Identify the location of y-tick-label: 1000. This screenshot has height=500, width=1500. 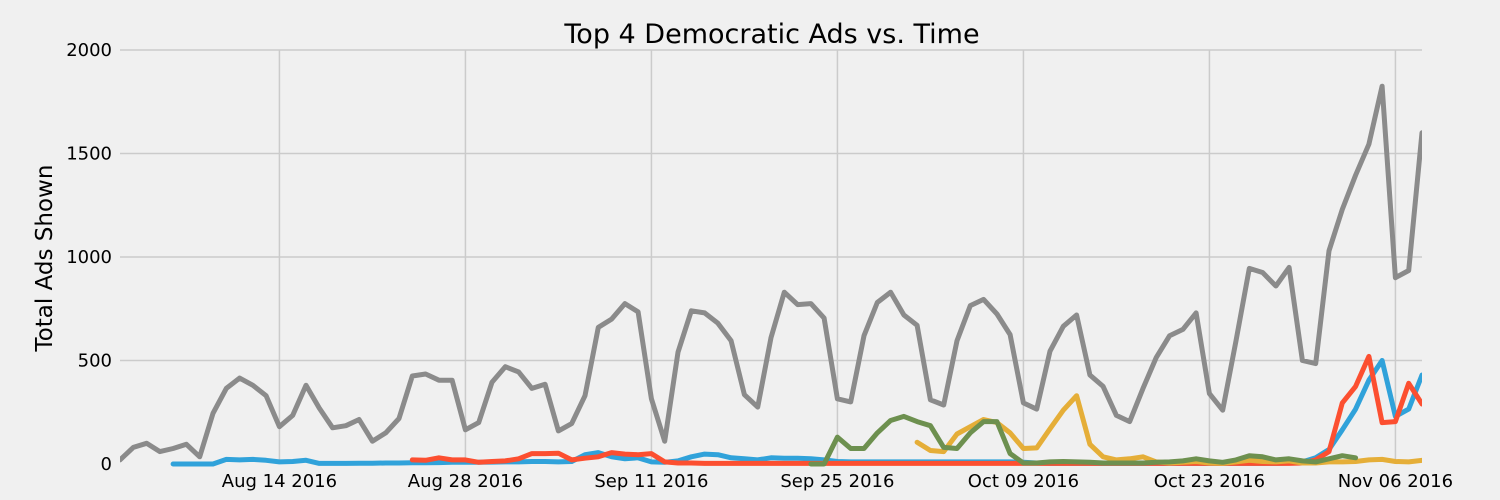
(89, 257).